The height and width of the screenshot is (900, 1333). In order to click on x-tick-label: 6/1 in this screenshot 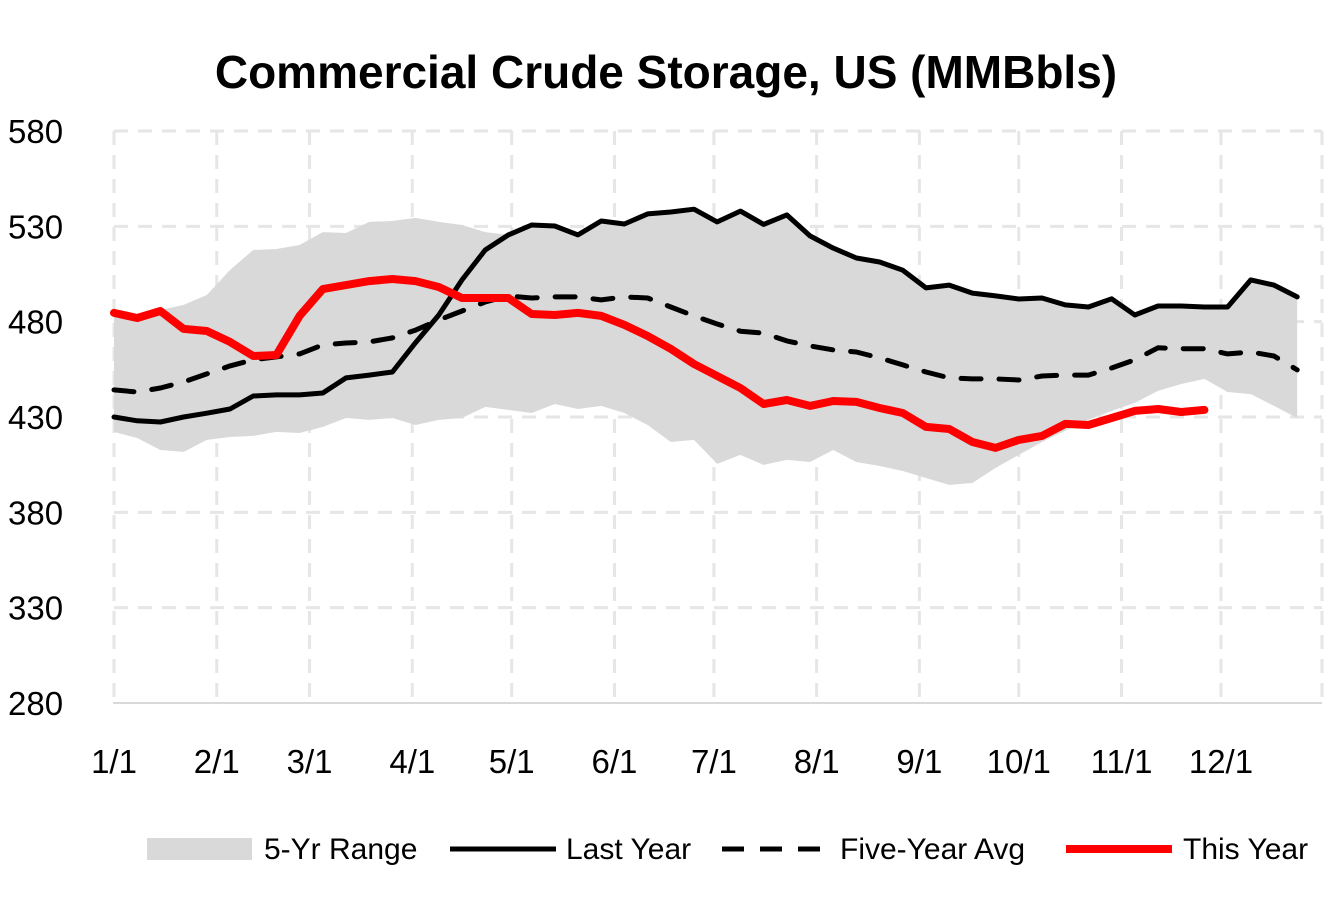, I will do `click(615, 761)`.